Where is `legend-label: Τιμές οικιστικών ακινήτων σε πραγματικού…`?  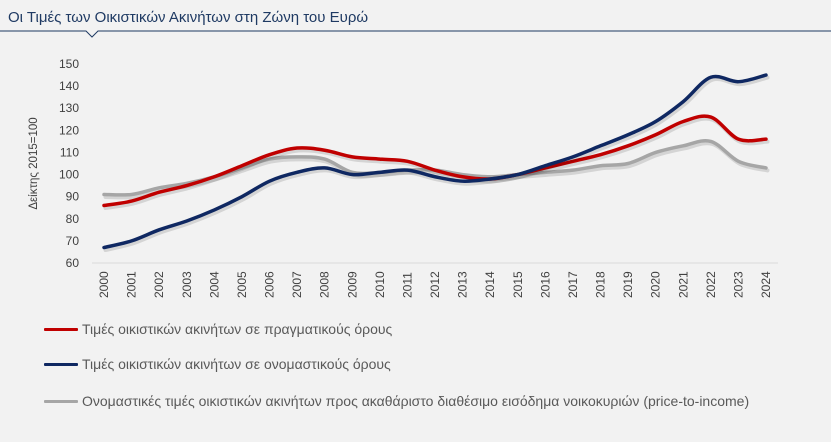
legend-label: Τιμές οικιστικών ακινήτων σε πραγματικού… is located at coordinates (237, 329).